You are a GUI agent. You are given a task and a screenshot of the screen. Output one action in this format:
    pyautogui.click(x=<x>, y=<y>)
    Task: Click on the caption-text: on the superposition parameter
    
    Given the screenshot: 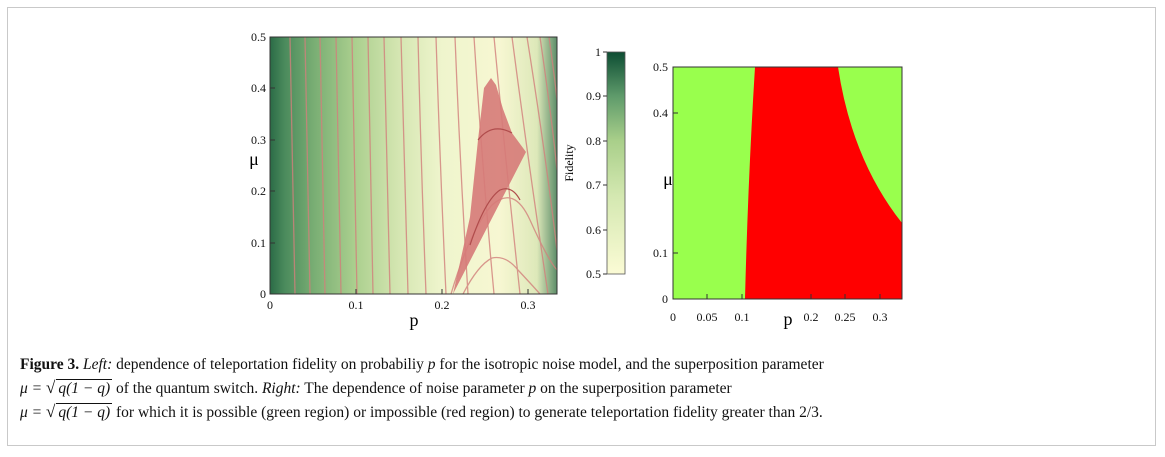 What is the action you would take?
    pyautogui.click(x=634, y=388)
    